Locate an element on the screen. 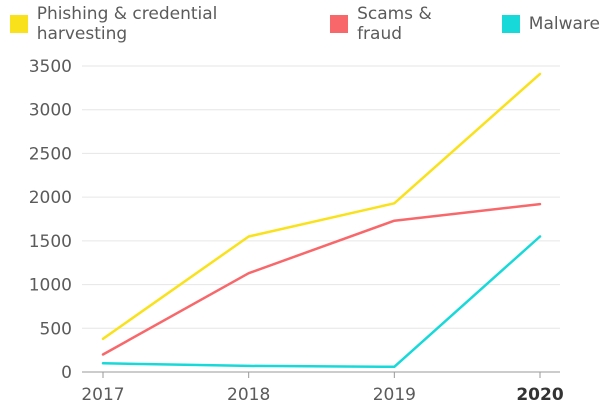 This screenshot has height=409, width=600. y-tick-label: 0 is located at coordinates (66, 373).